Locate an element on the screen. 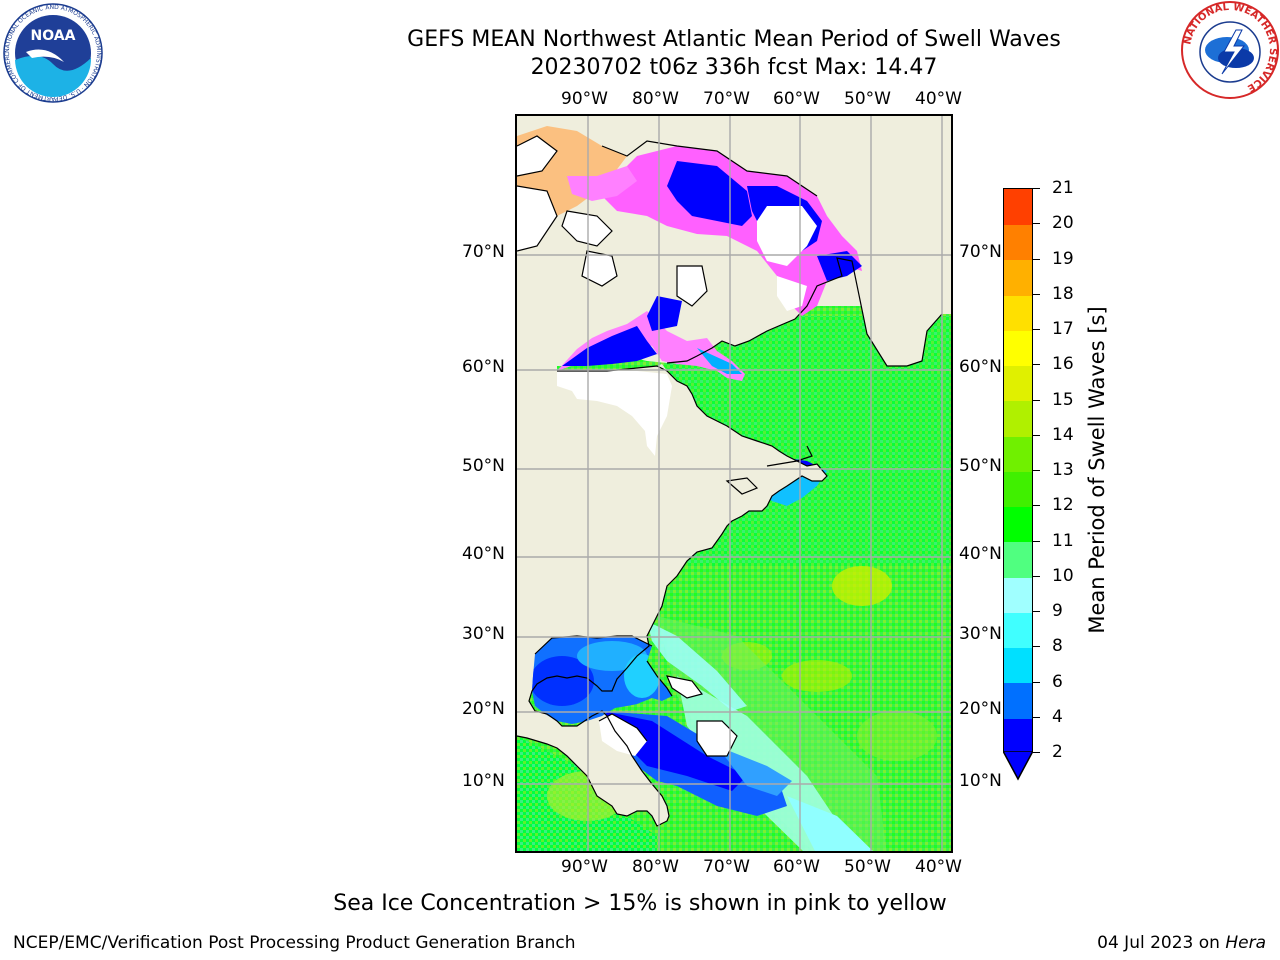  colorbar-tick-label: 6 is located at coordinates (1057, 681).